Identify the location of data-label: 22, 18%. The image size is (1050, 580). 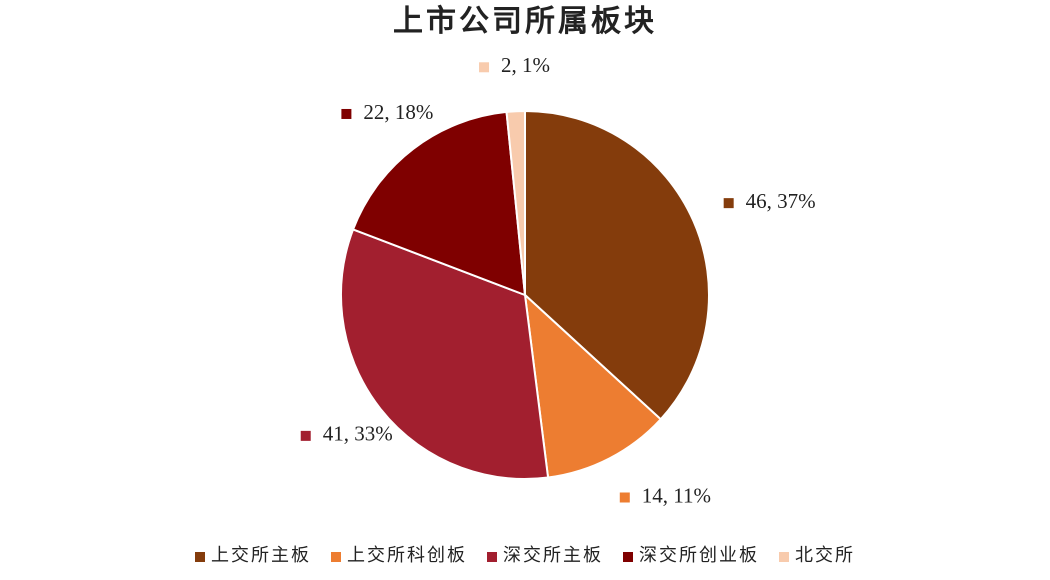
(398, 112).